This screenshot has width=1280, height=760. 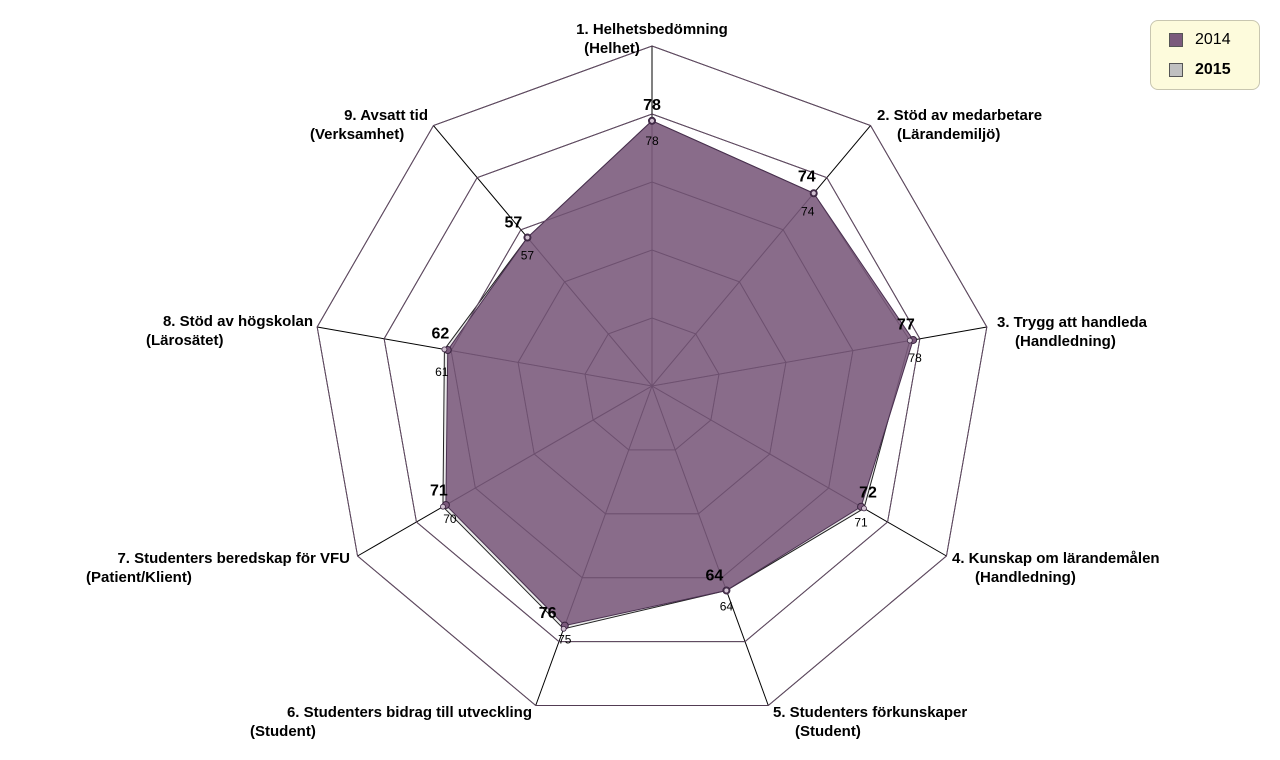 I want to click on value-label-2014: 70, so click(x=450, y=519).